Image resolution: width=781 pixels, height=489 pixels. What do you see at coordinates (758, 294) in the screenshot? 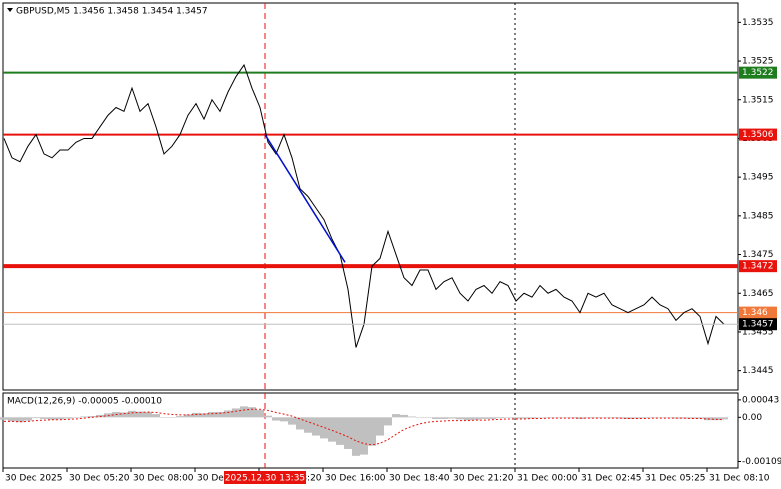
I see `y-tick-label: 1.3465` at bounding box center [758, 294].